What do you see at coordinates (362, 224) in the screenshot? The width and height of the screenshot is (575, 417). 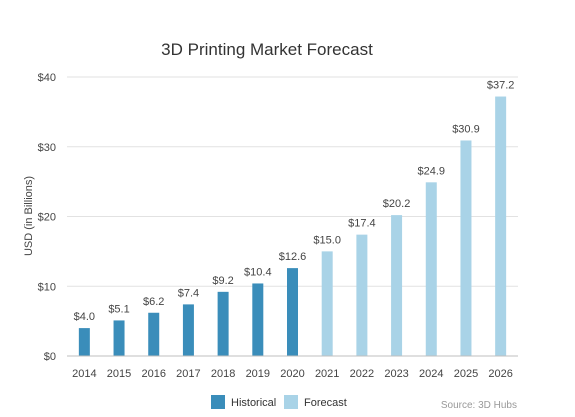 I see `data-label-2022: $17.4` at bounding box center [362, 224].